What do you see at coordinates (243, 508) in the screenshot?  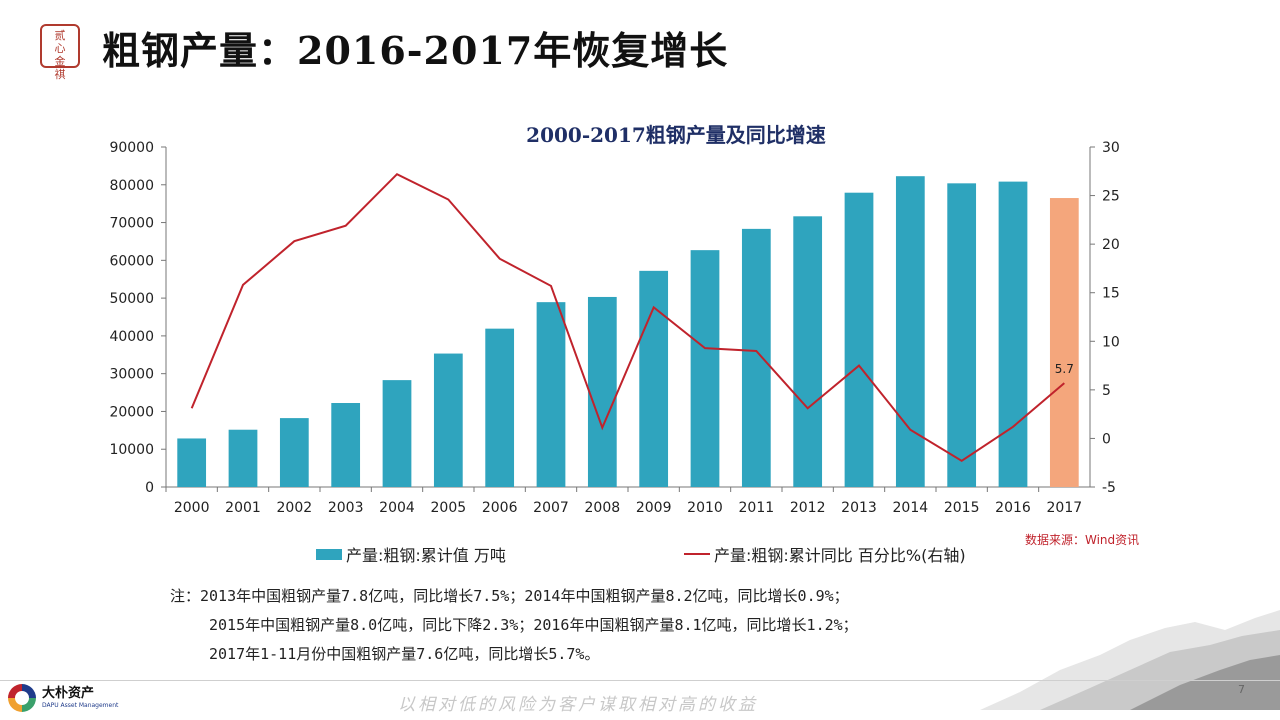 I see `x-tick-label: 2001` at bounding box center [243, 508].